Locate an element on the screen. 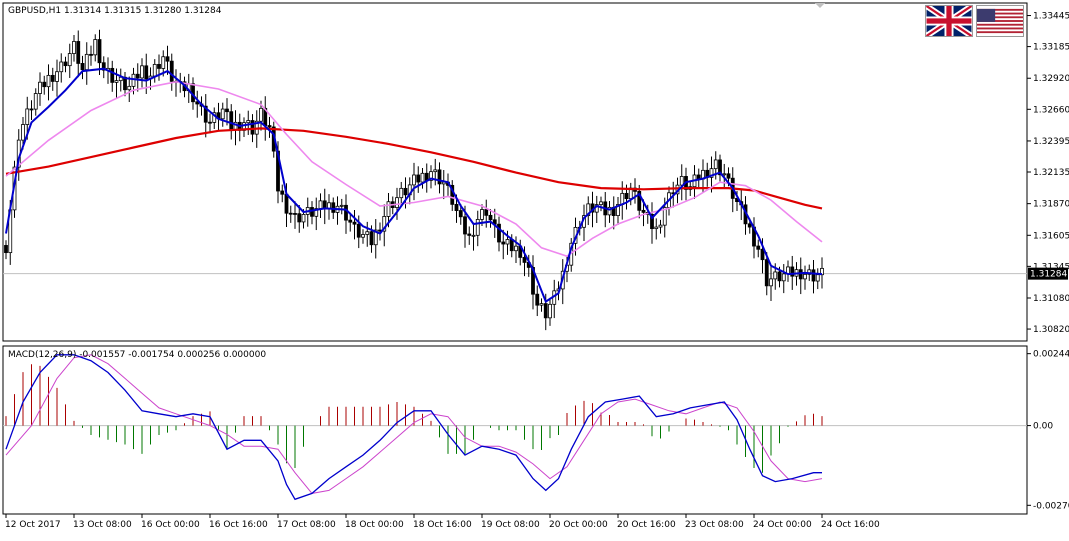 The width and height of the screenshot is (1069, 541). time-tick-label: 13 Oct 08:00 is located at coordinates (102, 525).